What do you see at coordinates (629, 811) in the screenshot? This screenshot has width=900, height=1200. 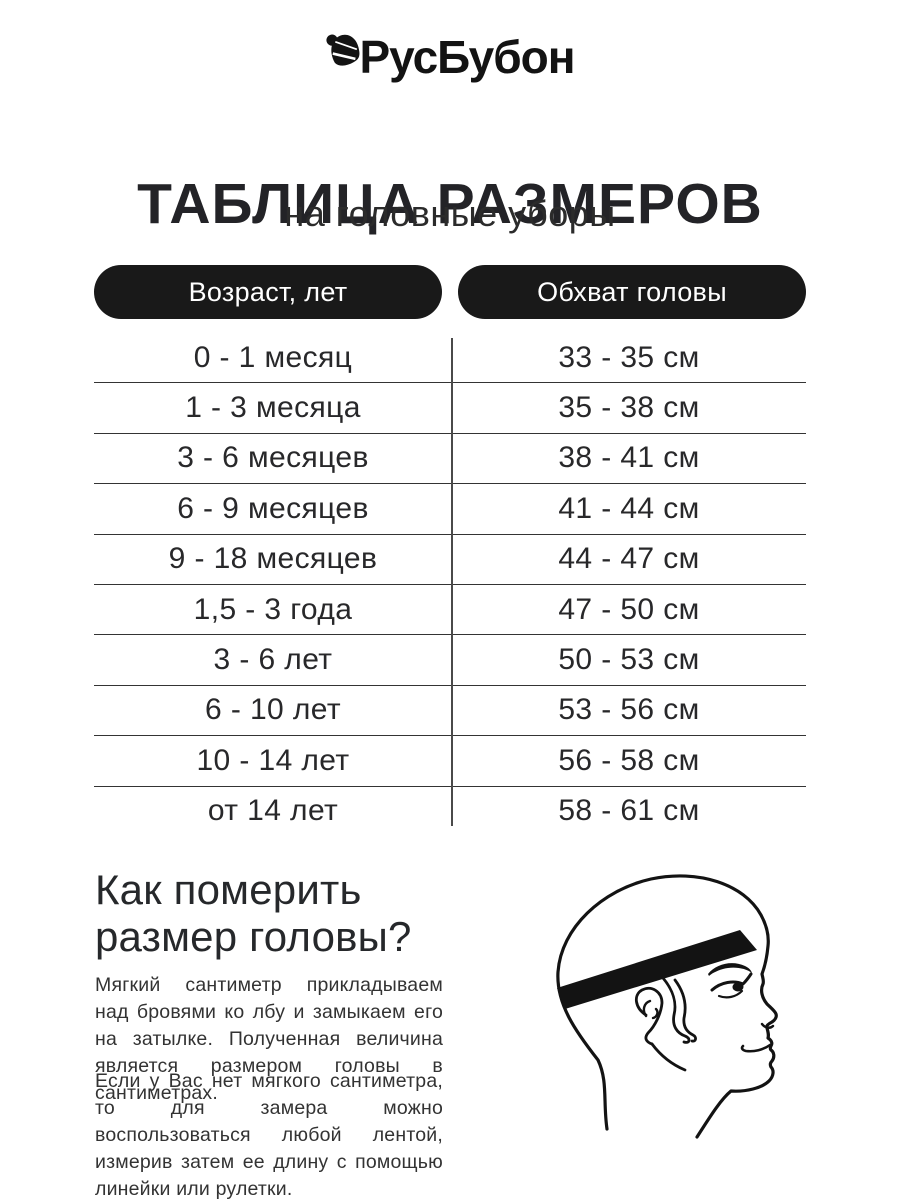 I see `circumference-cell: 58 - 61 см` at bounding box center [629, 811].